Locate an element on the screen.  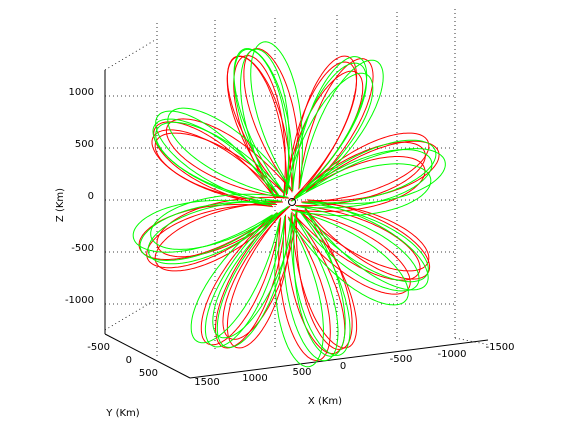
y-axis-line is located at coordinates (147, 356).